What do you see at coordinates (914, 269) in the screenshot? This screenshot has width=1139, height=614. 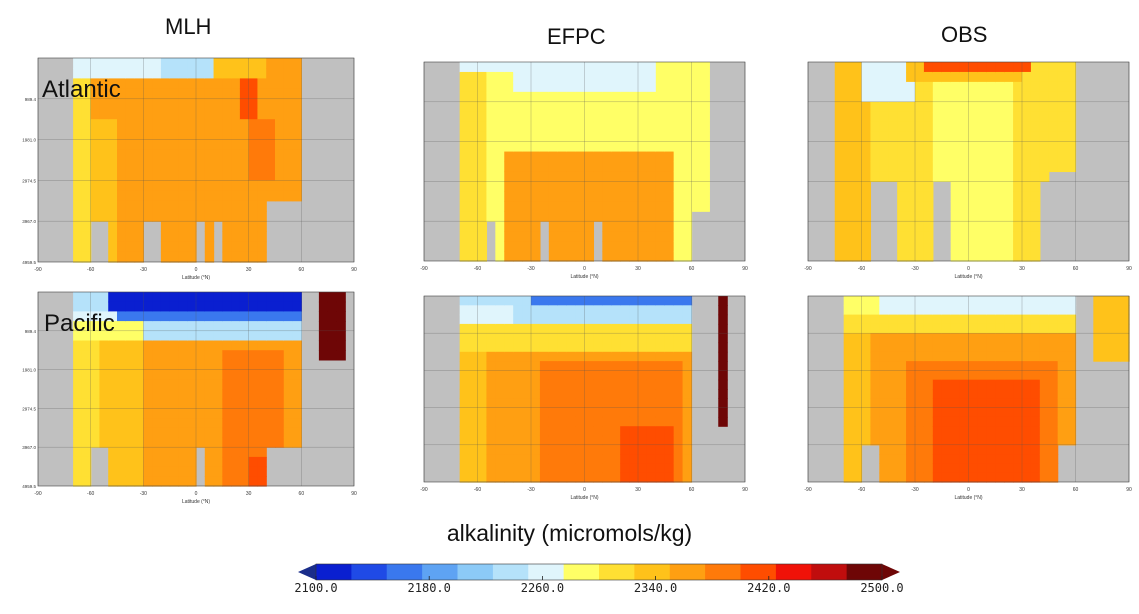 I see `x-tick-label: -30` at bounding box center [914, 269].